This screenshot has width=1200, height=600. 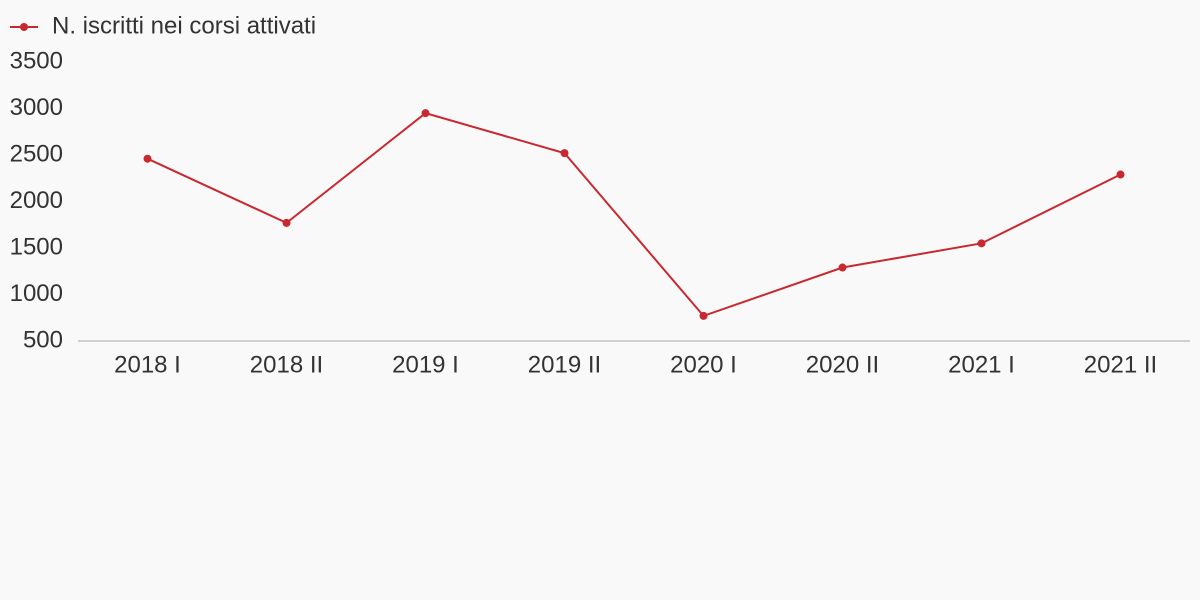 I want to click on legend-marker, so click(x=24, y=27).